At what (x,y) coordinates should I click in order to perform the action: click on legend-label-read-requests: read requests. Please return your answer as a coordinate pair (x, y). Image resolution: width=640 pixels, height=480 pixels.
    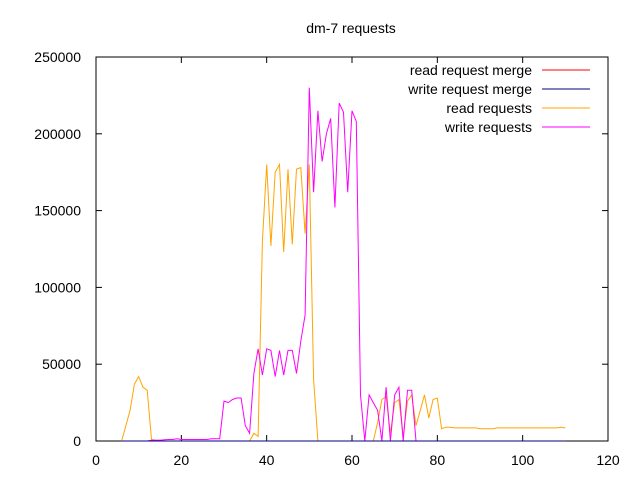
    Looking at the image, I should click on (489, 108).